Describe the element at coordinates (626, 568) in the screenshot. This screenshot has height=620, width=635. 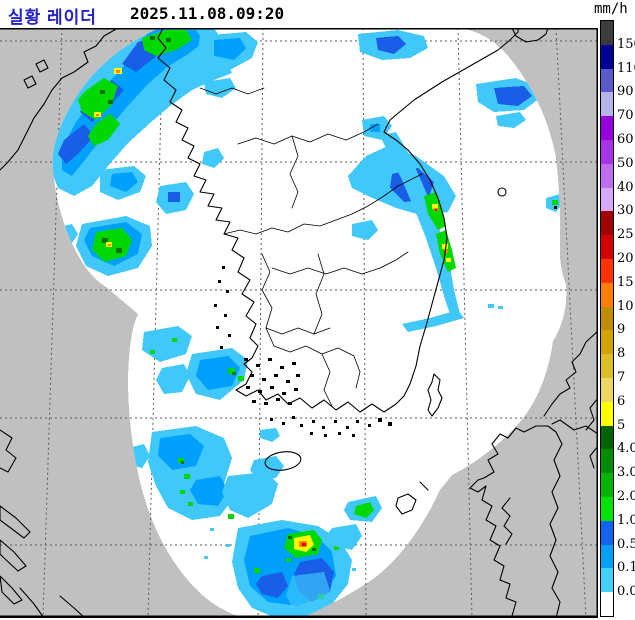
I see `legend-value-label: 0.1` at that location.